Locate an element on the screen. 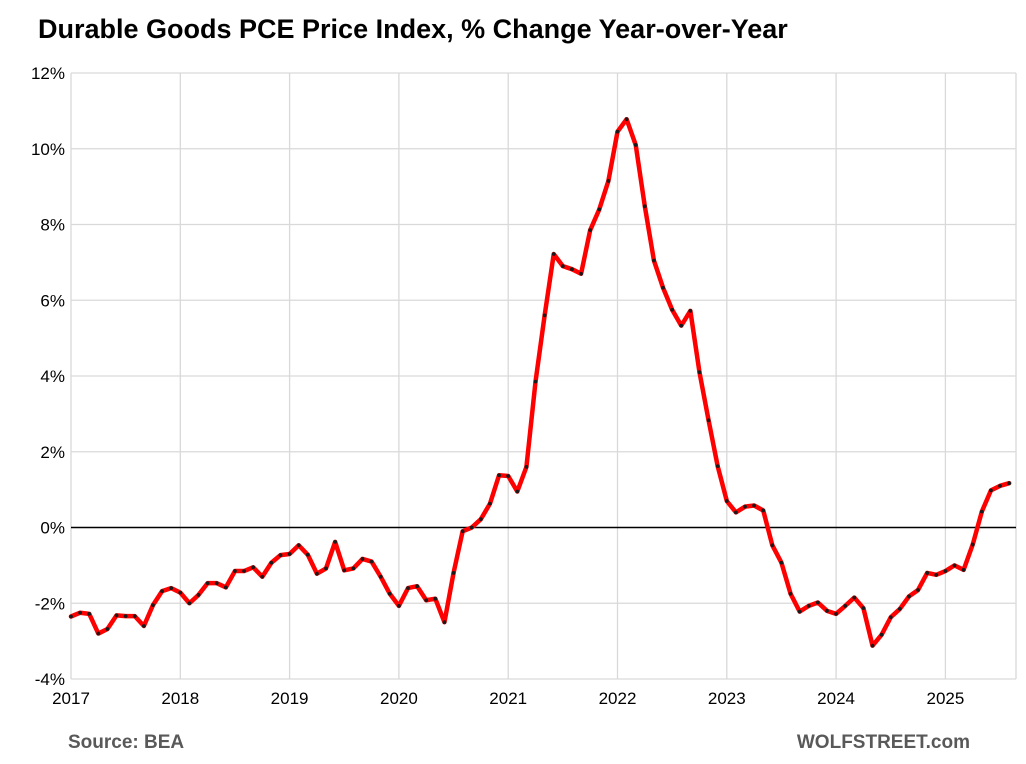 The image size is (1026, 764). y-tick-label: 0% is located at coordinates (52, 528).